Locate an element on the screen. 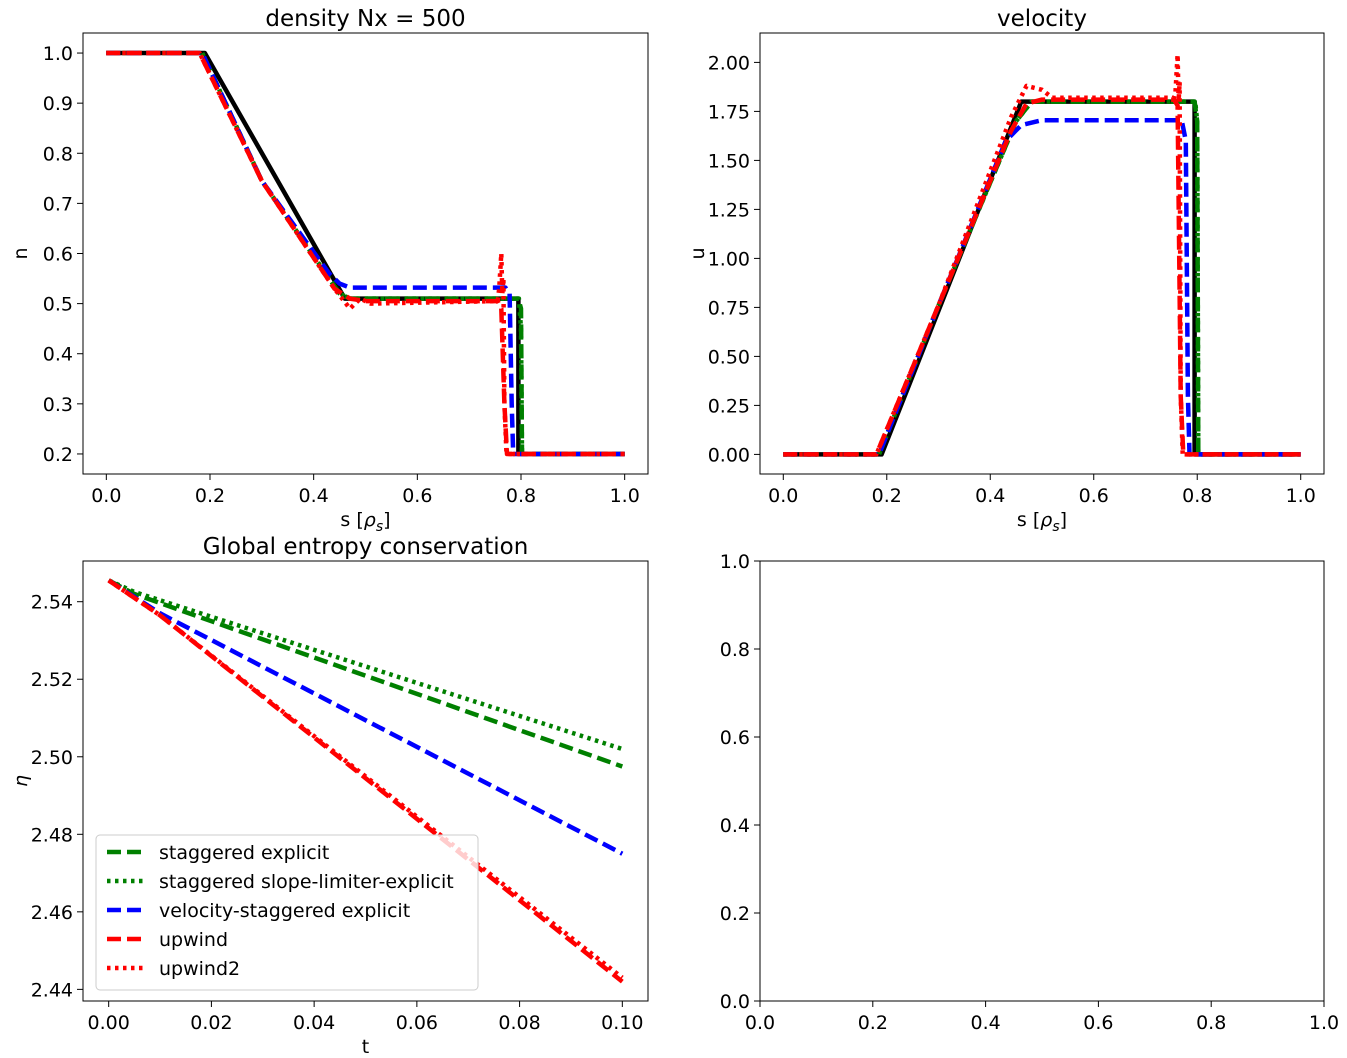 This screenshot has height=1058, width=1347. legend-entry: staggered slope-limiter-explicit is located at coordinates (306, 882).